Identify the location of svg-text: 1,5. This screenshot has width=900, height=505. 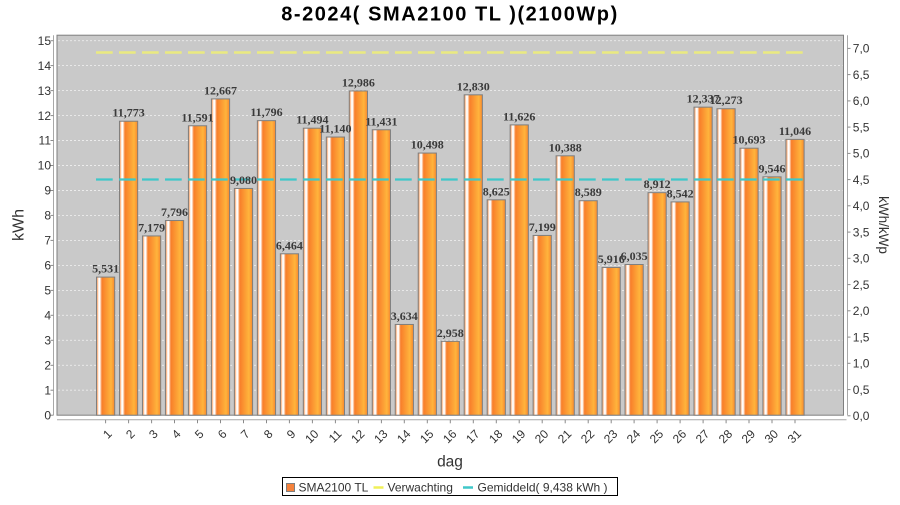
(861, 337).